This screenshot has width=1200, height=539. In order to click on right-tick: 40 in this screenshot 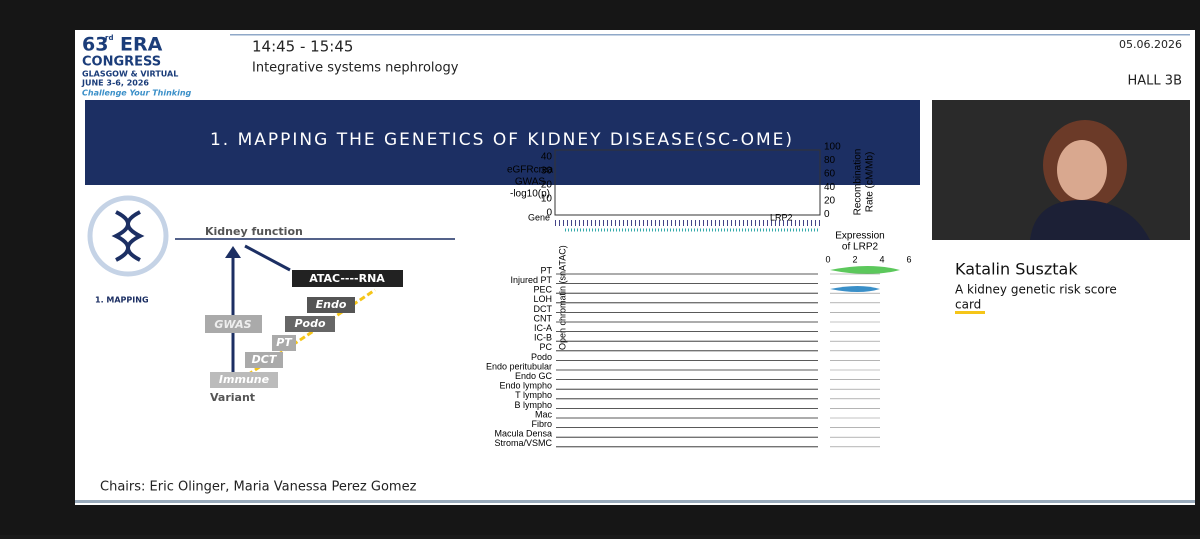, I will do `click(830, 187)`.